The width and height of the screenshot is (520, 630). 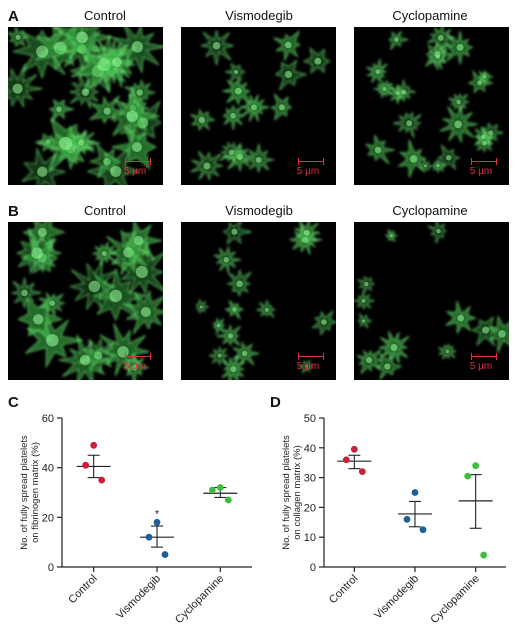 I want to click on panel-a-title-control: Control, so click(x=105, y=15).